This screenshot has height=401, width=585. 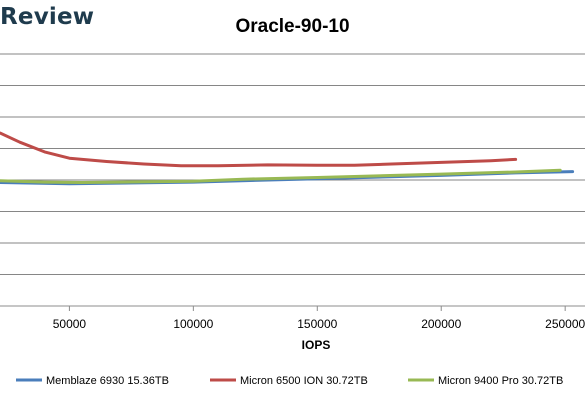 I want to click on x-tick-label: 200000, so click(x=441, y=324).